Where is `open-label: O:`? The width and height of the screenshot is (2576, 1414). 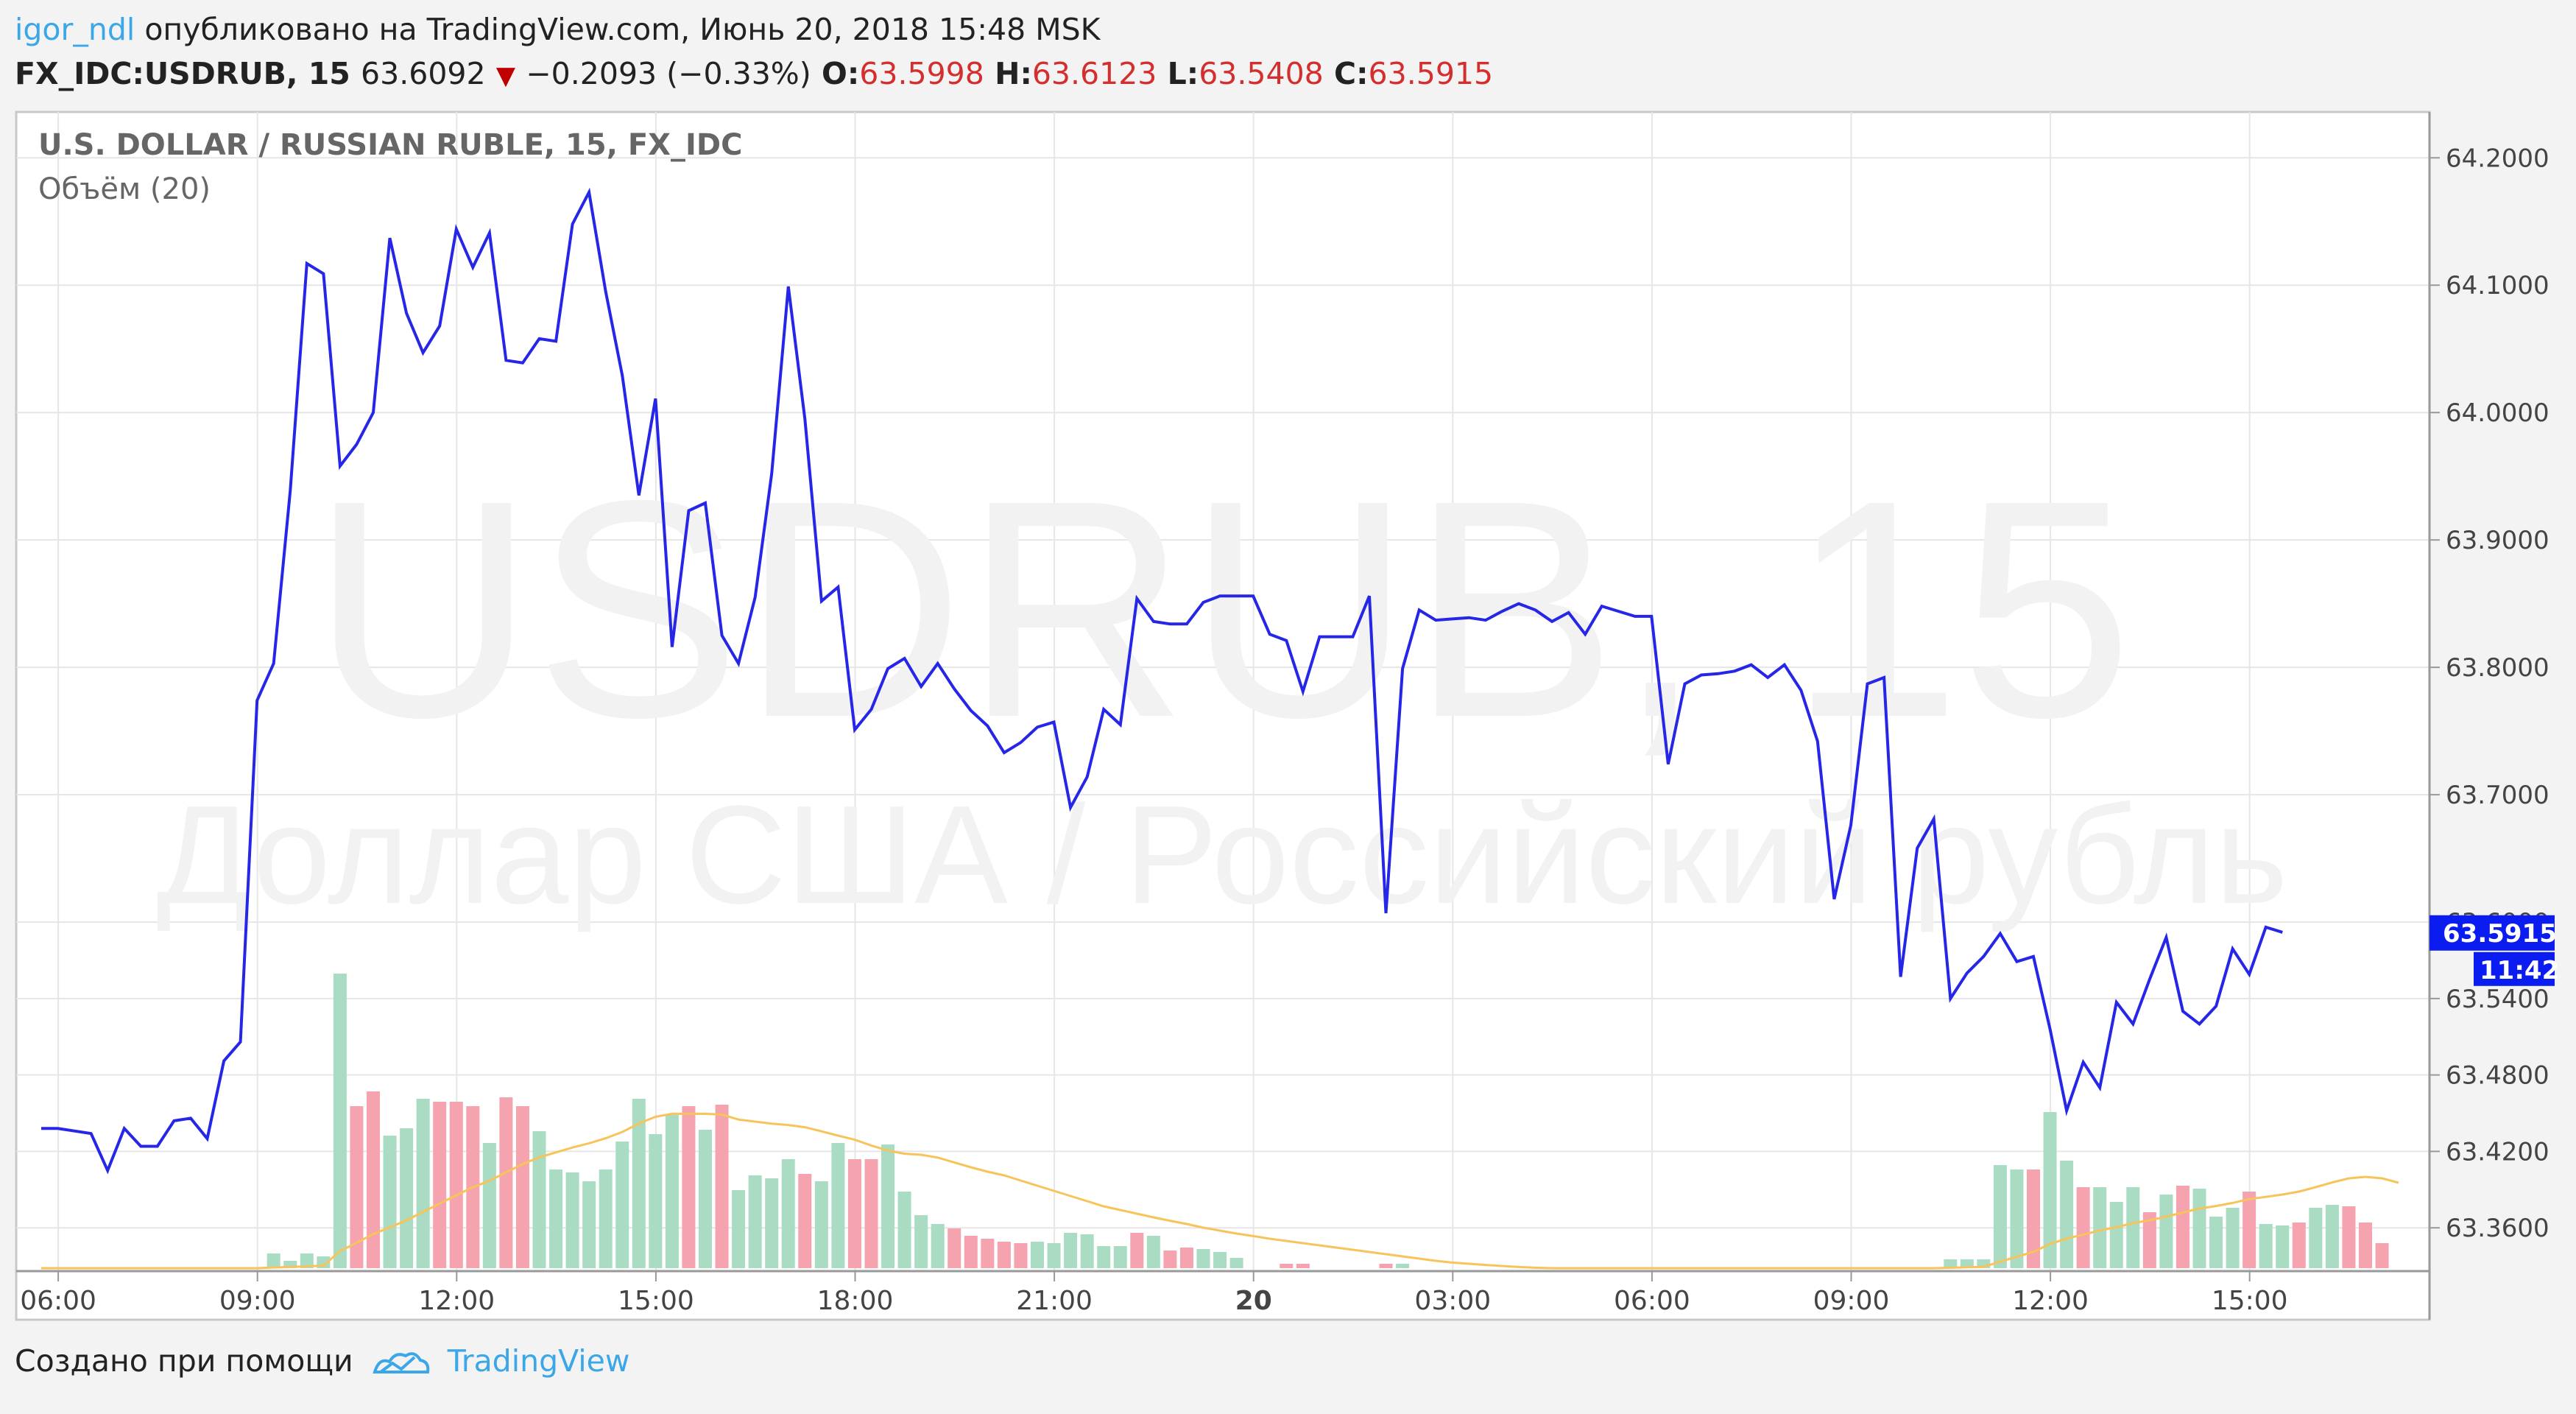 open-label: O: is located at coordinates (841, 73).